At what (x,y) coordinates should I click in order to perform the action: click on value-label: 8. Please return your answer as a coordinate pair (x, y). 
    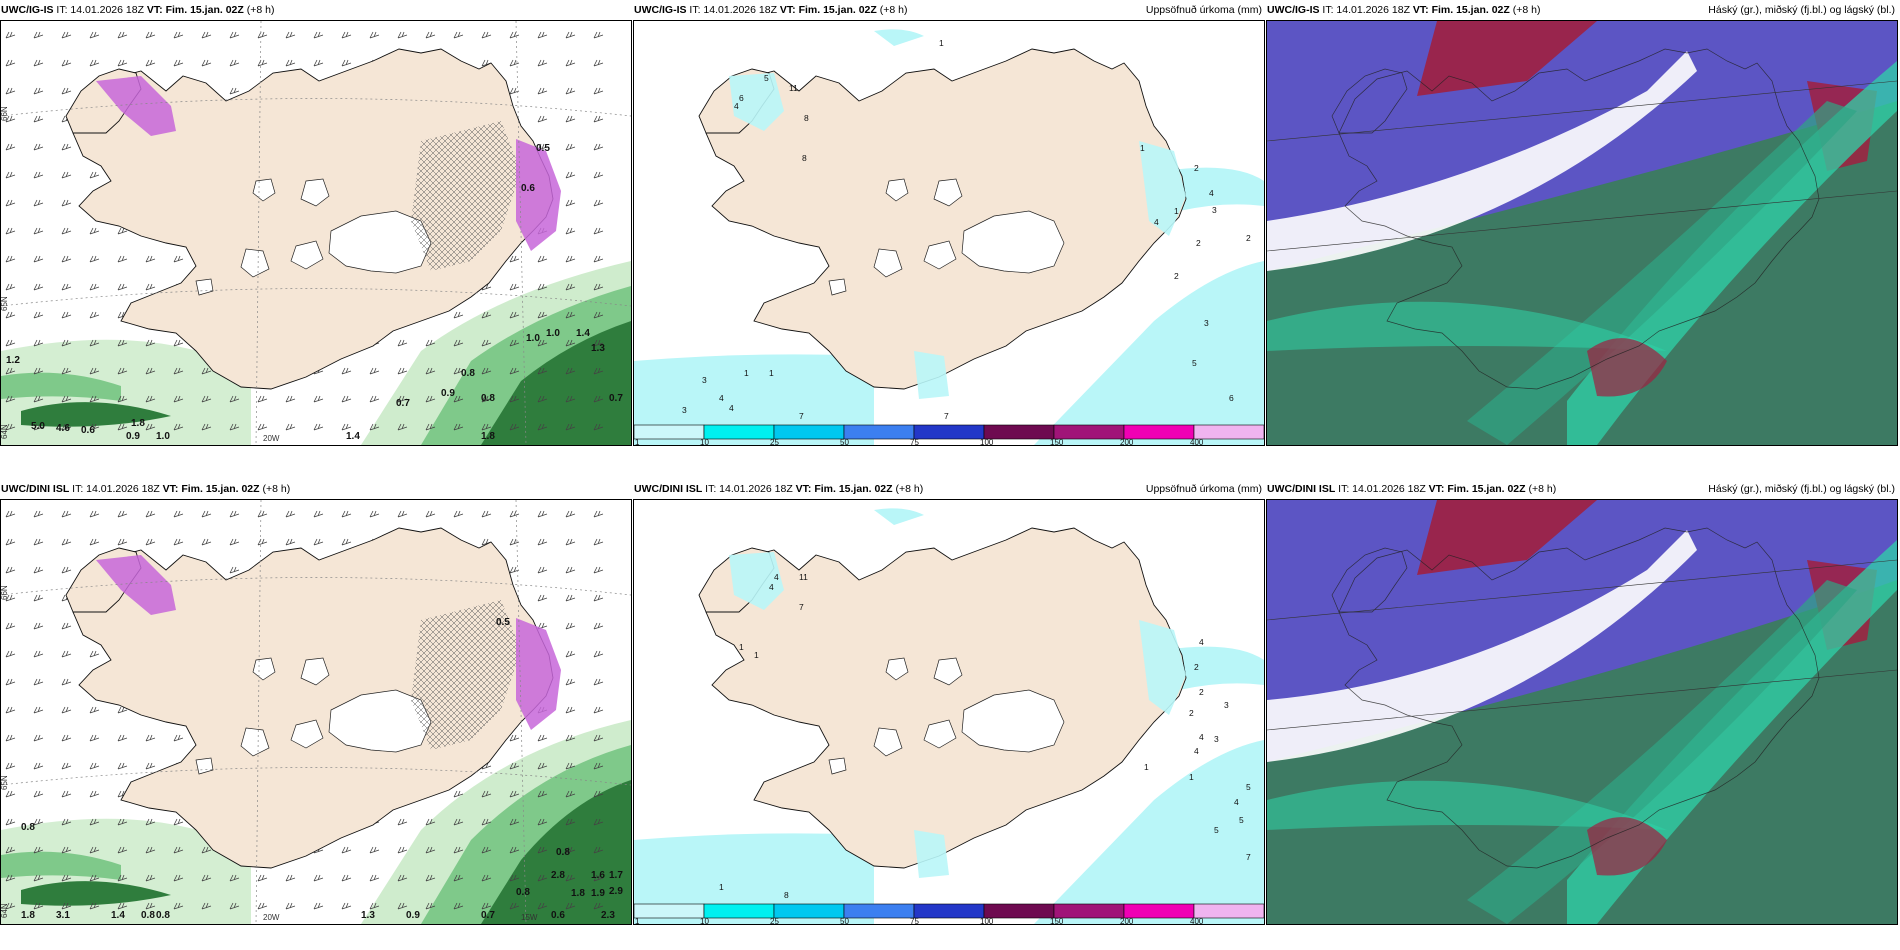
    Looking at the image, I should click on (786, 895).